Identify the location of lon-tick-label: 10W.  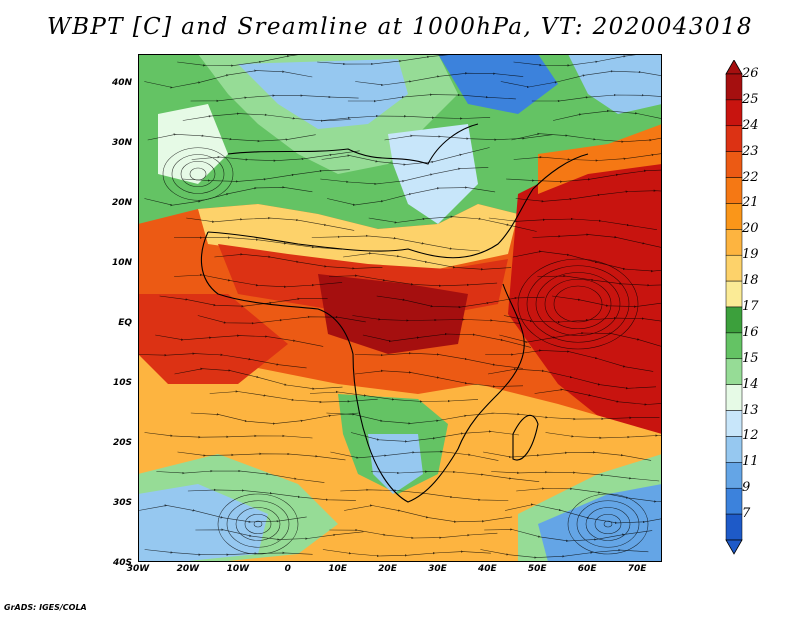
(238, 569).